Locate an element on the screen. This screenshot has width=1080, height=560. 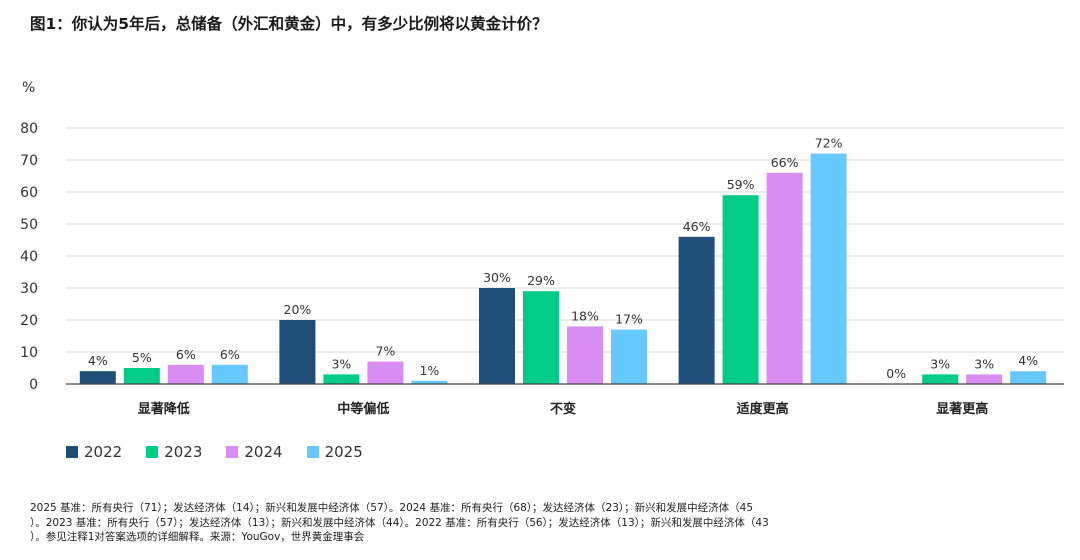
legend-item-2022: 2022 is located at coordinates (94, 452).